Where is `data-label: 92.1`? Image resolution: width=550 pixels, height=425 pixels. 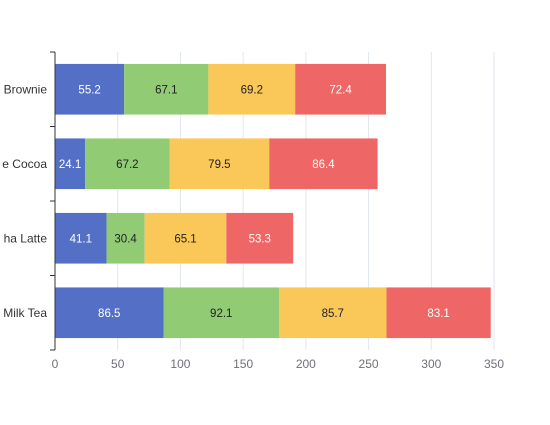 data-label: 92.1 is located at coordinates (221, 314).